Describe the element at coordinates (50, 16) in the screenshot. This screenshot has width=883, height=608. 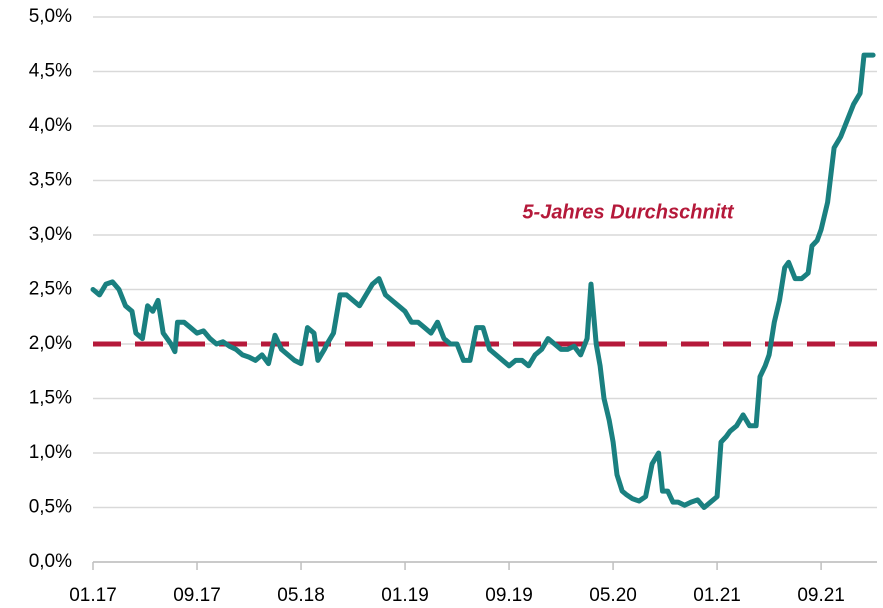
I see `y-tick-label: 5,0%` at that location.